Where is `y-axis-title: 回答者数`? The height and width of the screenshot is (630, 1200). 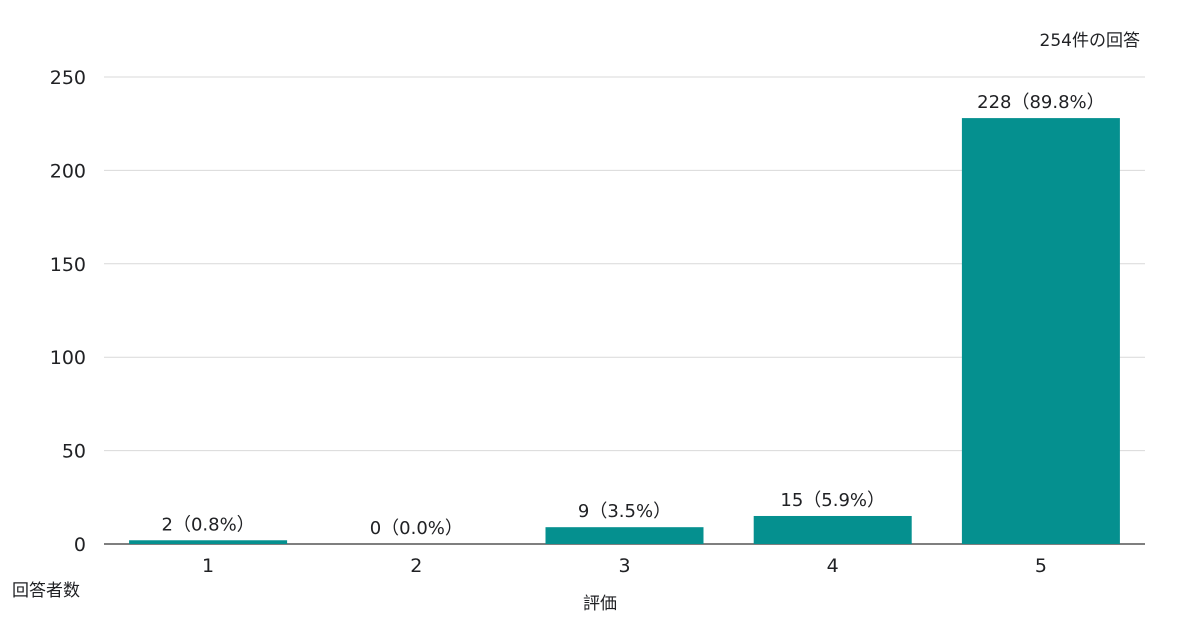
y-axis-title: 回答者数 is located at coordinates (46, 591).